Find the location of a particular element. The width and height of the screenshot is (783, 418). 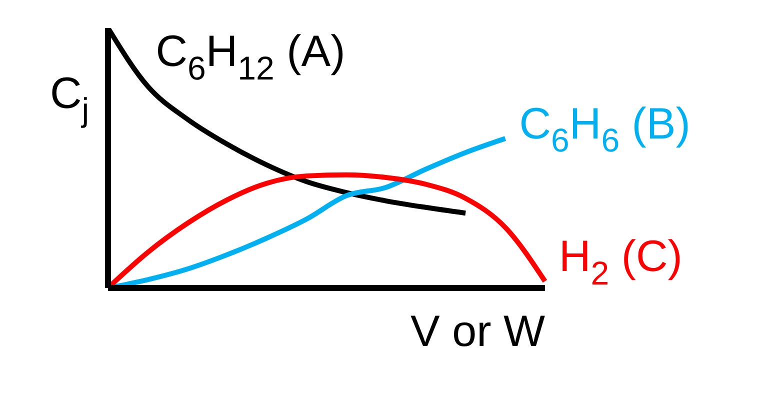

series-label: C$_{6}$H$_{6}$ (B) is located at coordinates (604, 129).